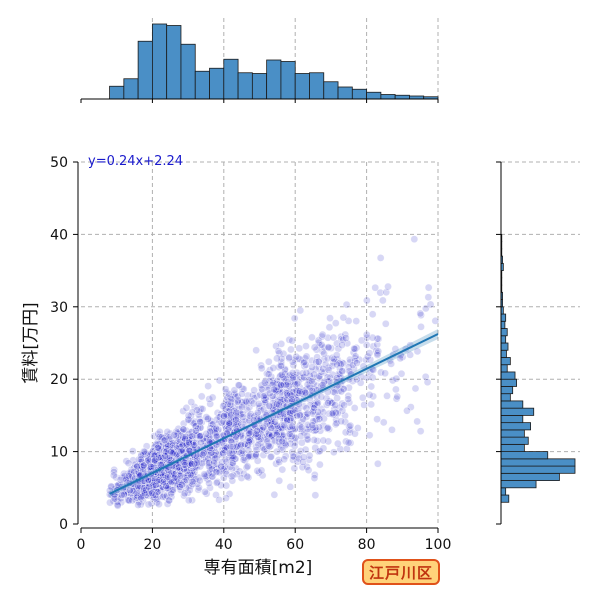  Describe the element at coordinates (59, 453) in the screenshot. I see `y-tick-label: 10` at that location.